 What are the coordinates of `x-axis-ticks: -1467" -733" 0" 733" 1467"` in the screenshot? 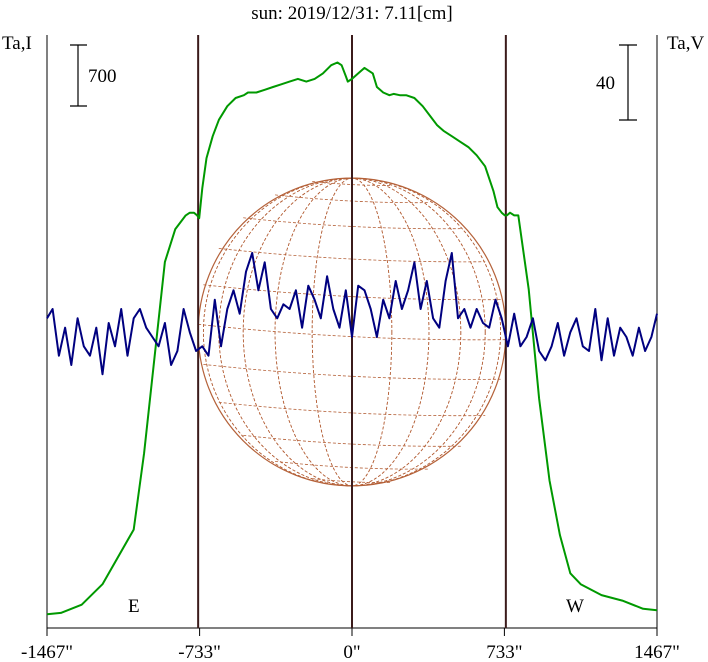 It's located at (350, 645).